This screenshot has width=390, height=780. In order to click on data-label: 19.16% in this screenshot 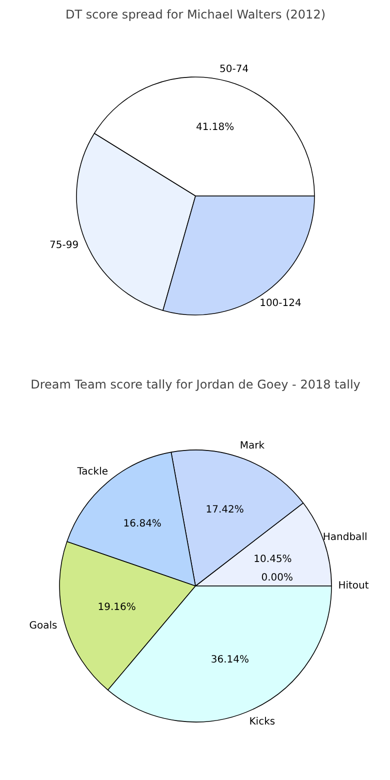, I will do `click(117, 608)`.